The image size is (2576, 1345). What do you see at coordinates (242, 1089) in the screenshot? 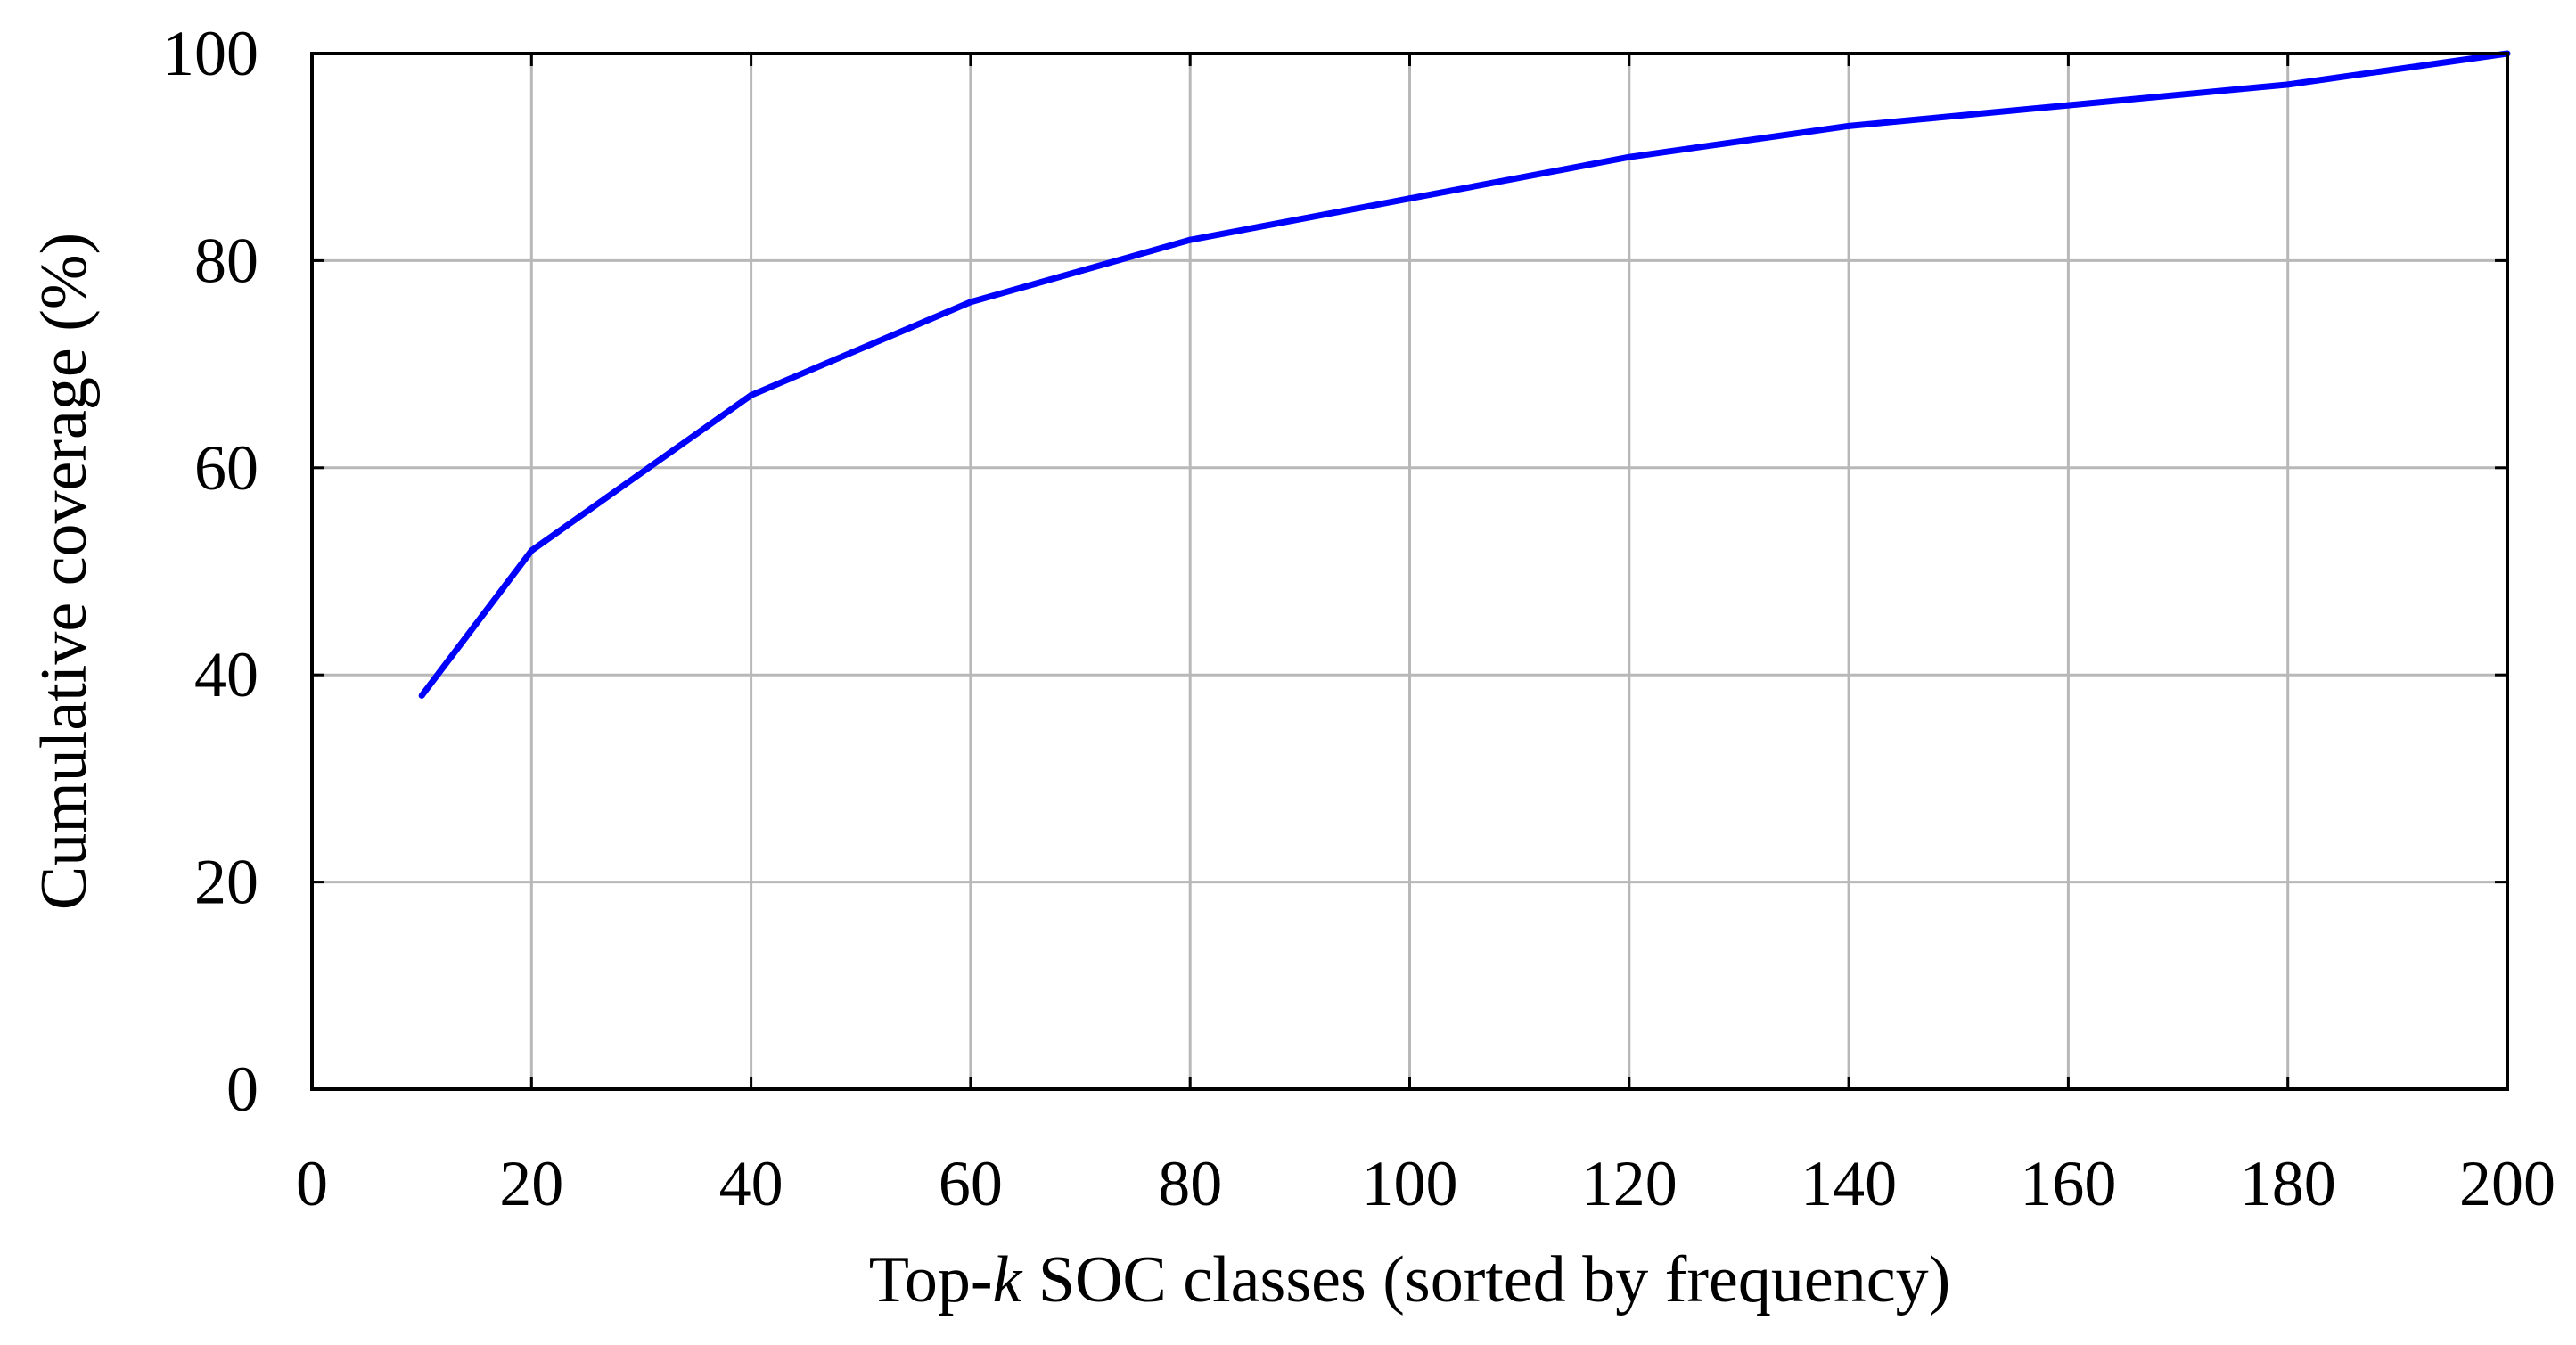
I see `y-tick-label: 0` at bounding box center [242, 1089].